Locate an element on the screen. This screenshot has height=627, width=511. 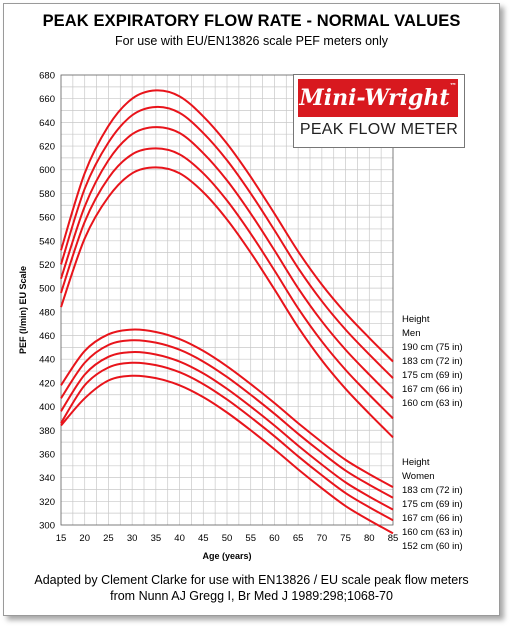
y-tick-label: 300 is located at coordinates (47, 526).